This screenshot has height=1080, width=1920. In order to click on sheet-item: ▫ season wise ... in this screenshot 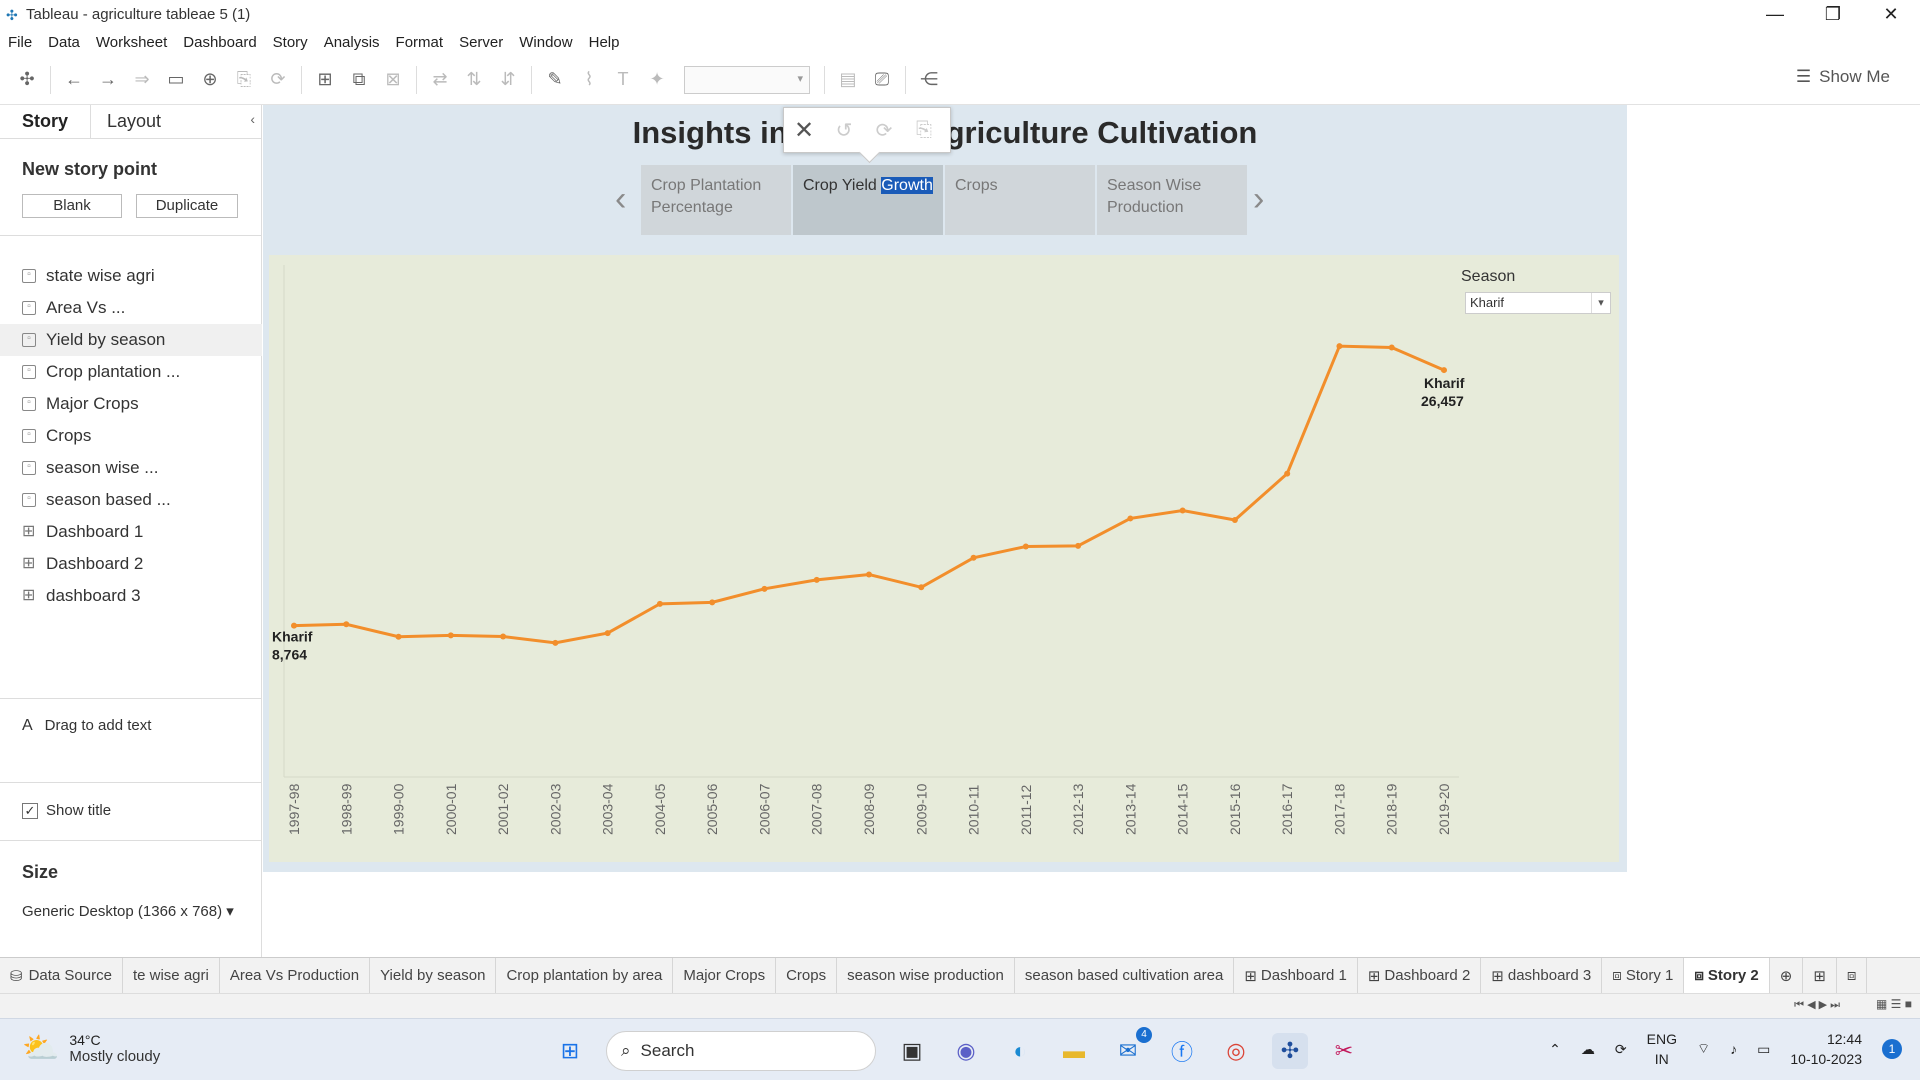, I will do `click(131, 468)`.